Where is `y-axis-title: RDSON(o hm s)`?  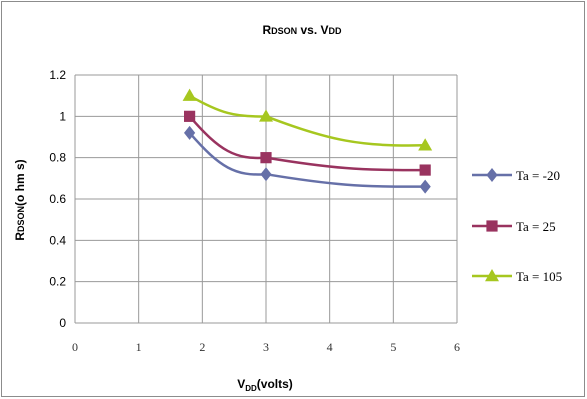 y-axis-title: RDSON(o hm s) is located at coordinates (20, 199).